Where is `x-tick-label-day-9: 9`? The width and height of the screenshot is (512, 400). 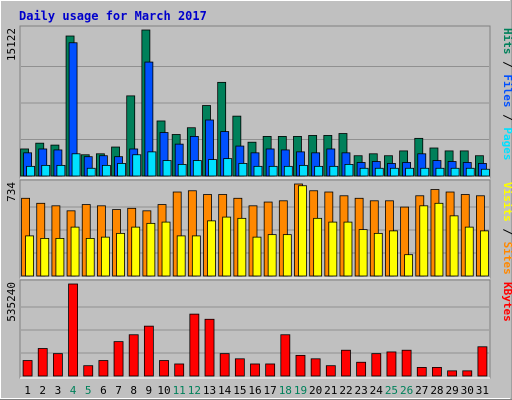 x-tick-label-day-9: 9 is located at coordinates (149, 390).